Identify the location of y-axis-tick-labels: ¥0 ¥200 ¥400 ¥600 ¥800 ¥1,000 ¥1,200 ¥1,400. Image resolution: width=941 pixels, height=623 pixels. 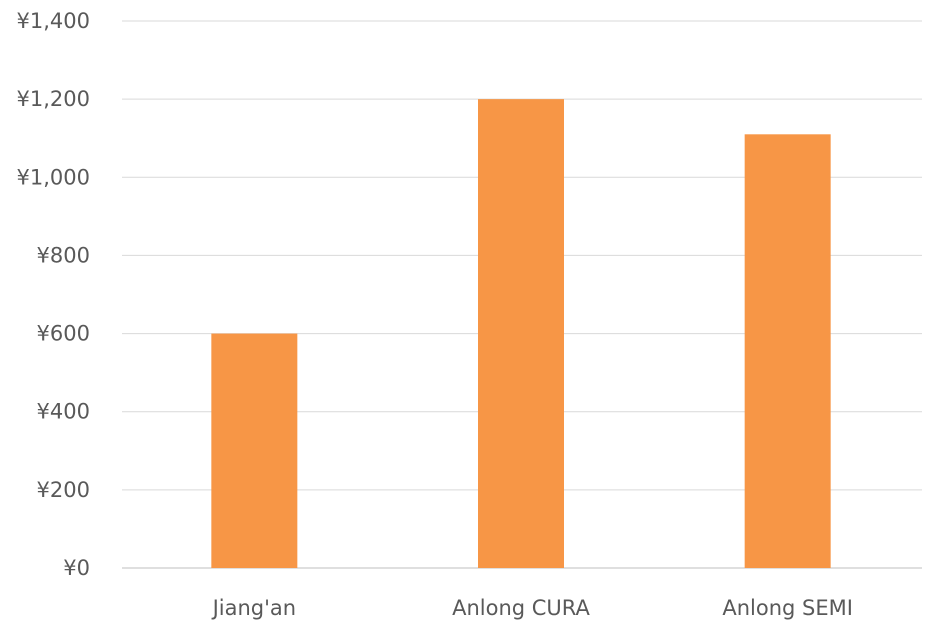
(53, 294).